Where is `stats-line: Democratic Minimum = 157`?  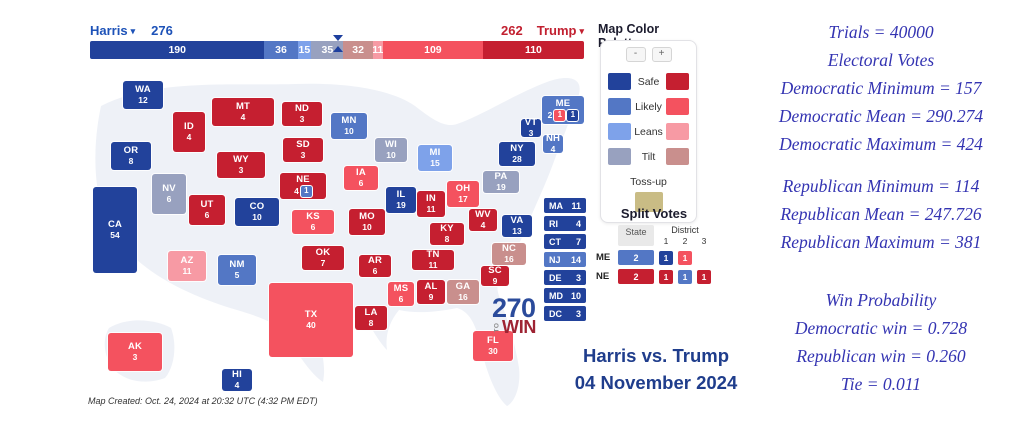 stats-line: Democratic Minimum = 157 is located at coordinates (881, 88).